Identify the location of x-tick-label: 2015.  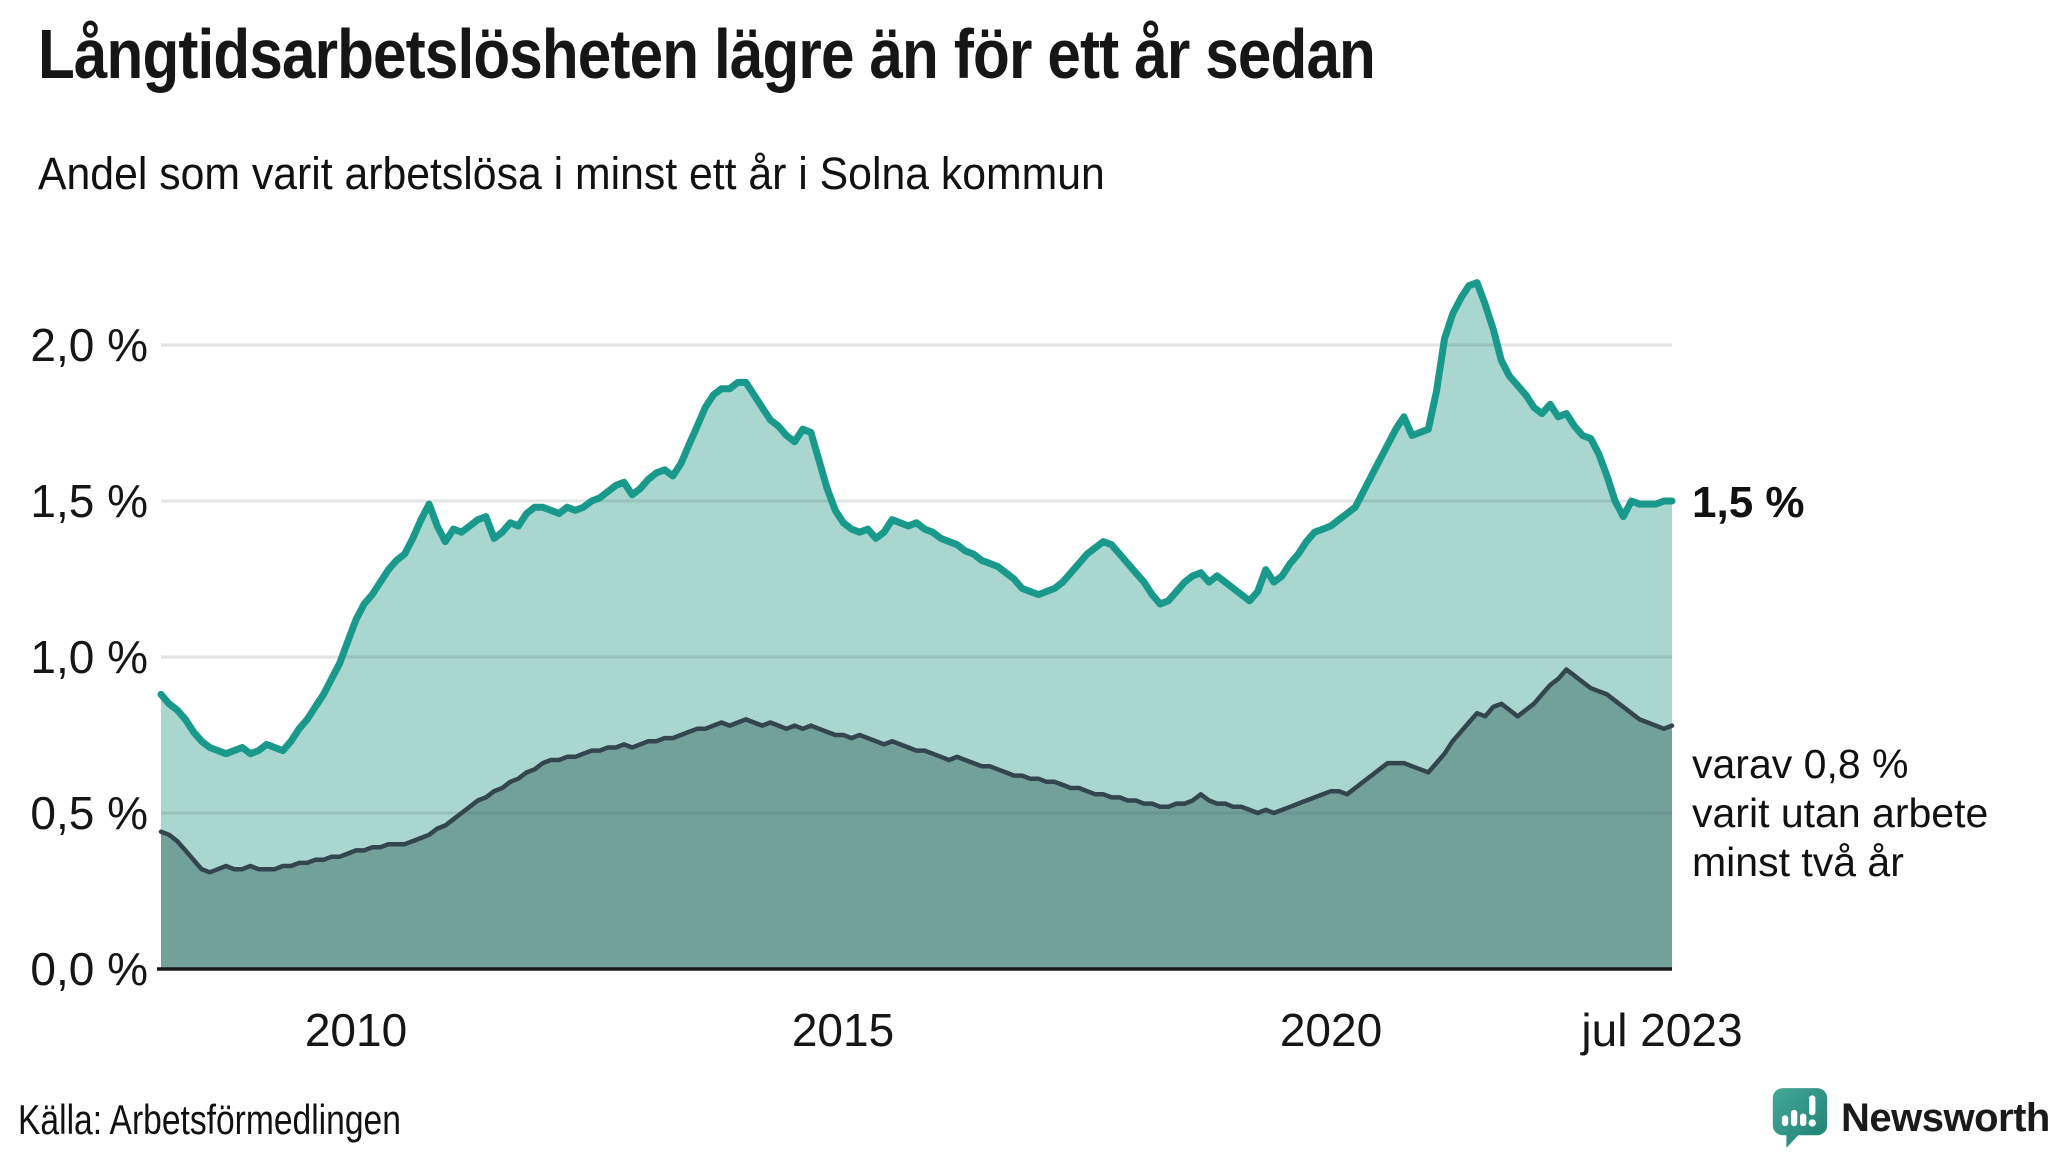
(843, 1030).